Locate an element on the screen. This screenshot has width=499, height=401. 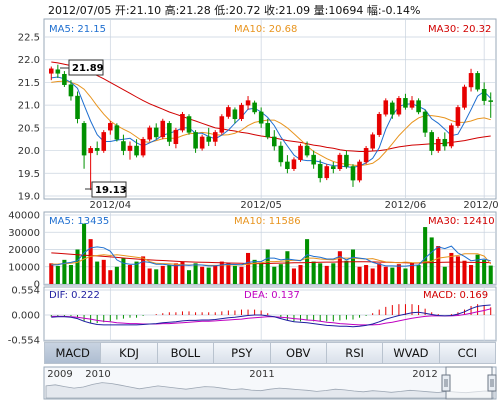
navigator-x-tick-label: 2010 is located at coordinates (97, 374).